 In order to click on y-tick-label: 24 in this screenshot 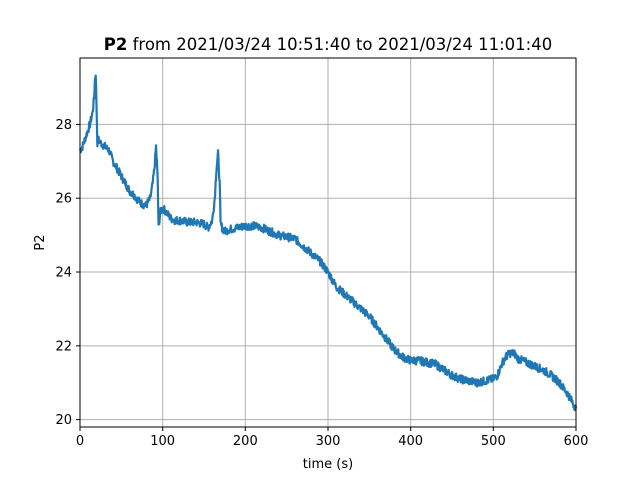, I will do `click(63, 273)`.